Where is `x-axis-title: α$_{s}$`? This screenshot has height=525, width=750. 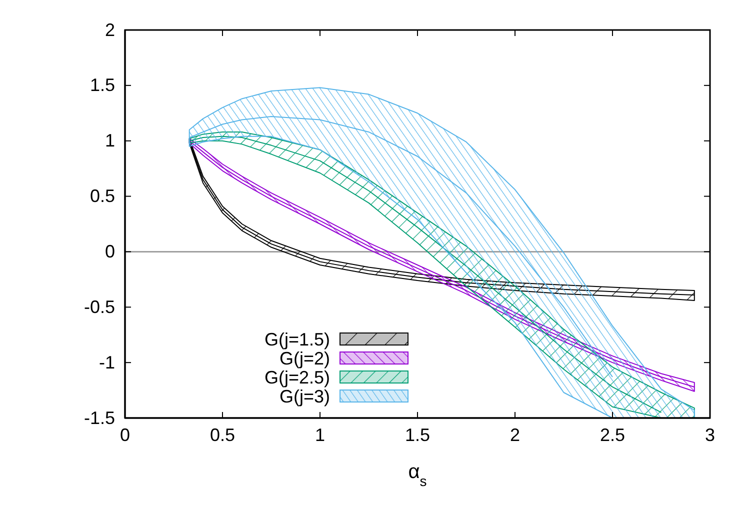
x-axis-title: α$_{s}$ is located at coordinates (417, 475).